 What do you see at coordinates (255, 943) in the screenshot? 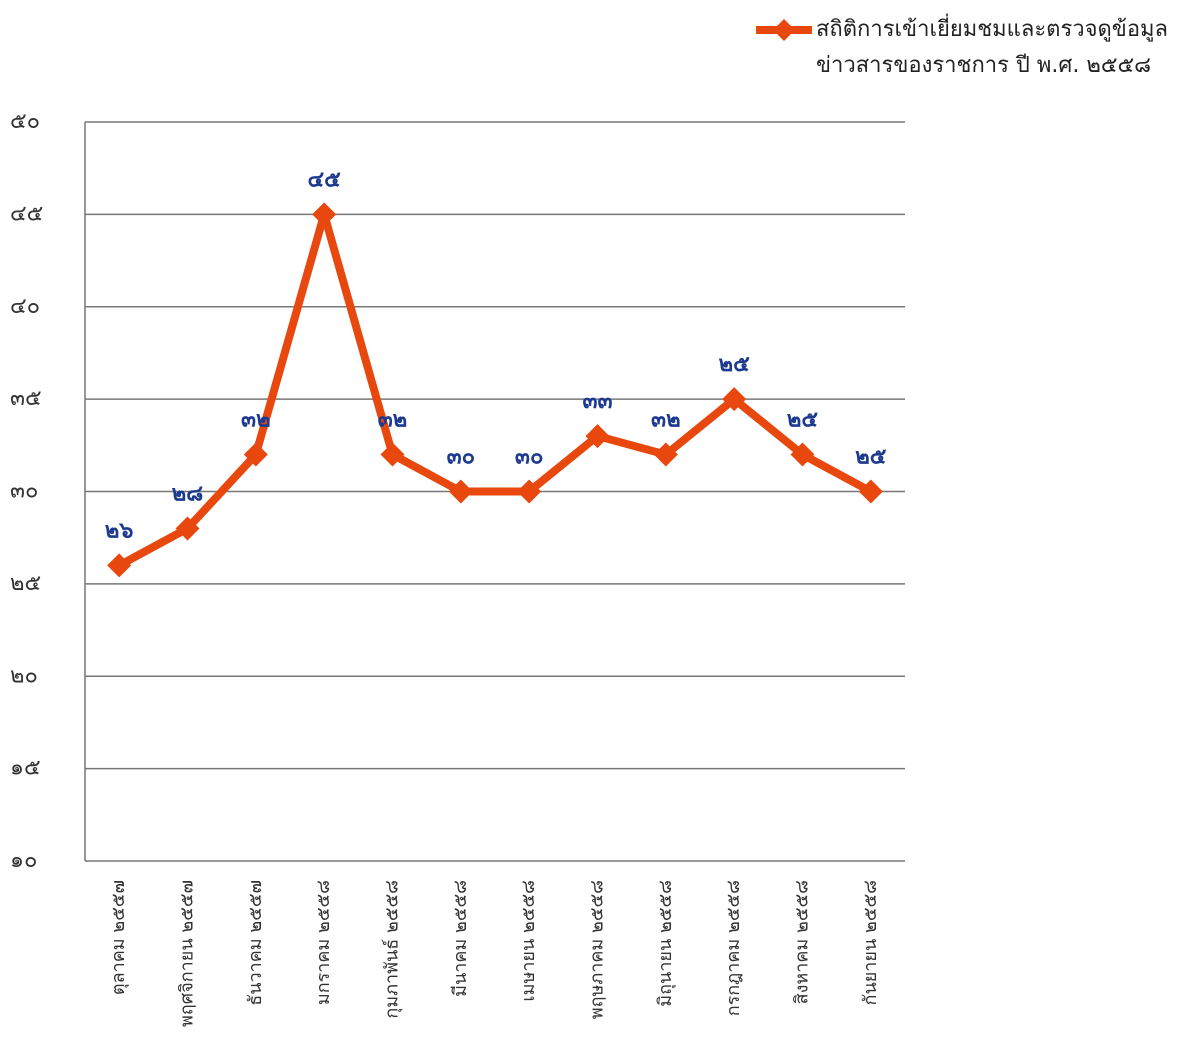
I see `x-tick-label: ธันวาคม ๒๕๕๗` at bounding box center [255, 943].